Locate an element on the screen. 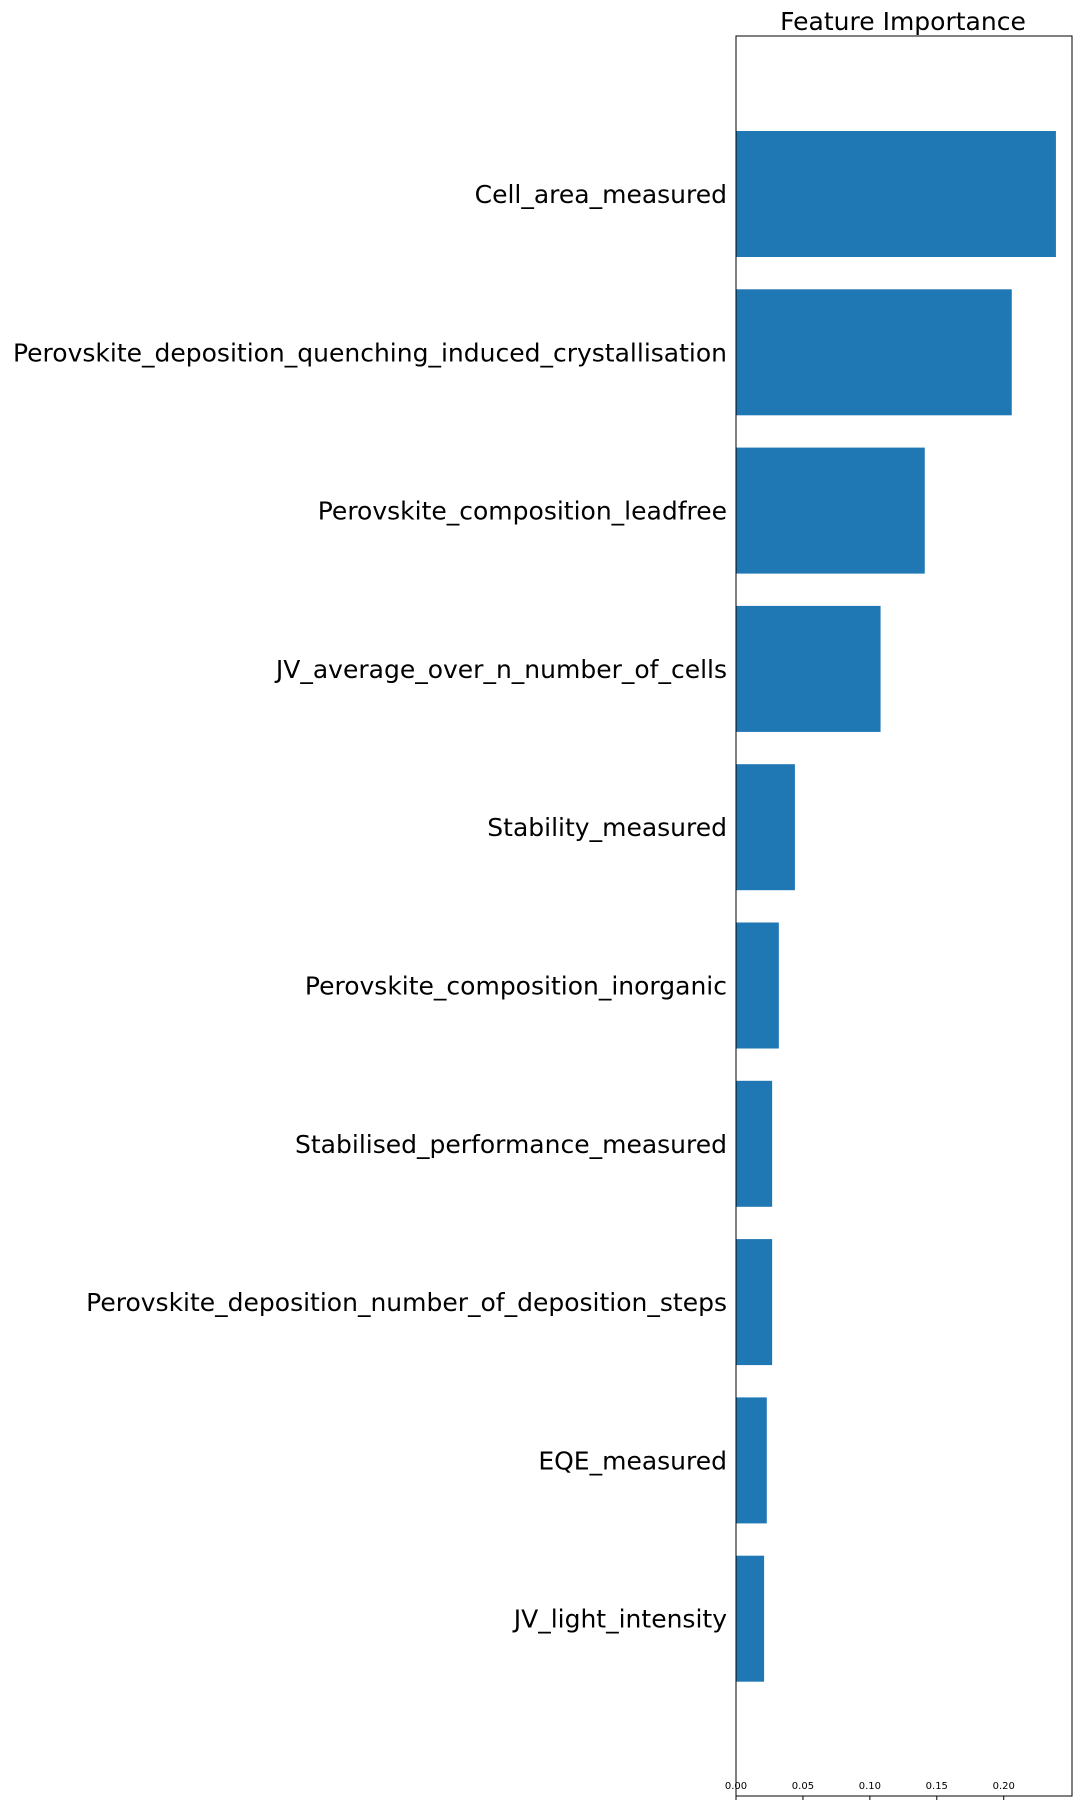  chart-title: Feature Importance is located at coordinates (903, 21).